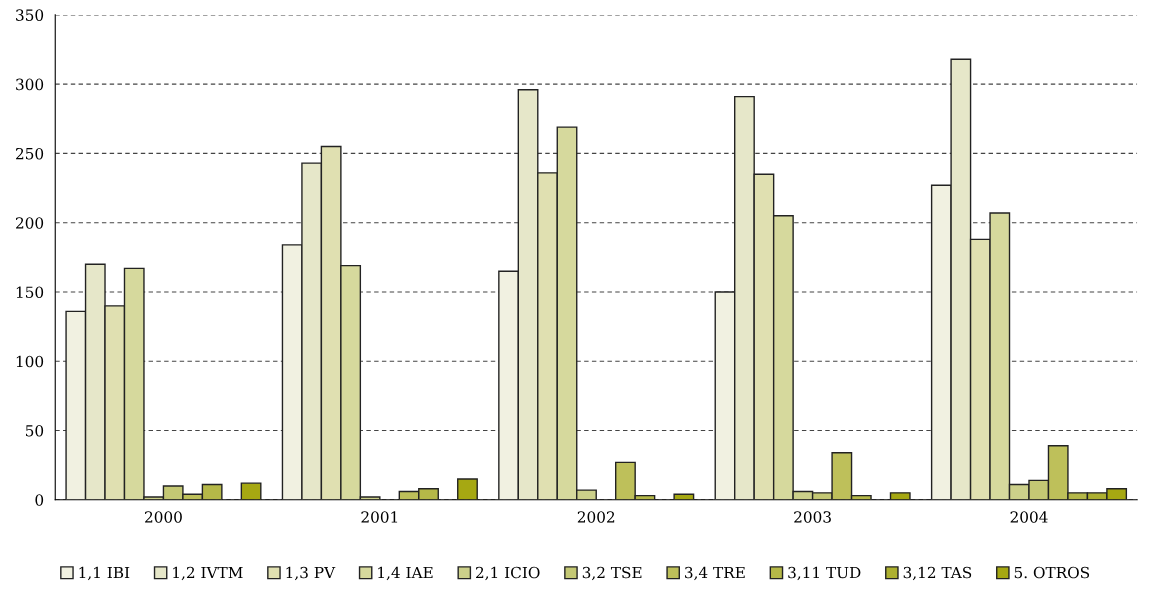  Describe the element at coordinates (596, 517) in the screenshot. I see `x-tick-label: 2002` at that location.